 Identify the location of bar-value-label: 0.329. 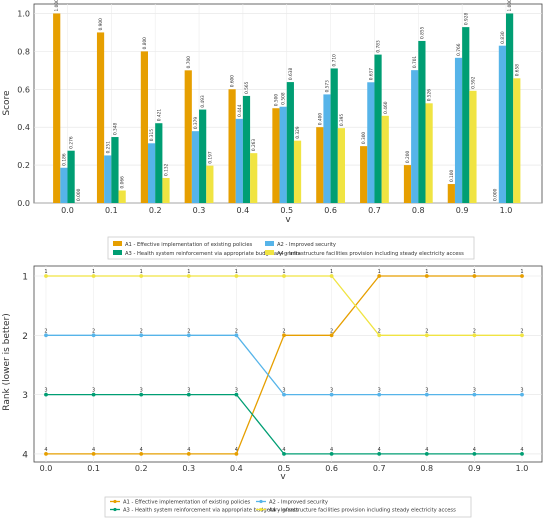
(298, 132).